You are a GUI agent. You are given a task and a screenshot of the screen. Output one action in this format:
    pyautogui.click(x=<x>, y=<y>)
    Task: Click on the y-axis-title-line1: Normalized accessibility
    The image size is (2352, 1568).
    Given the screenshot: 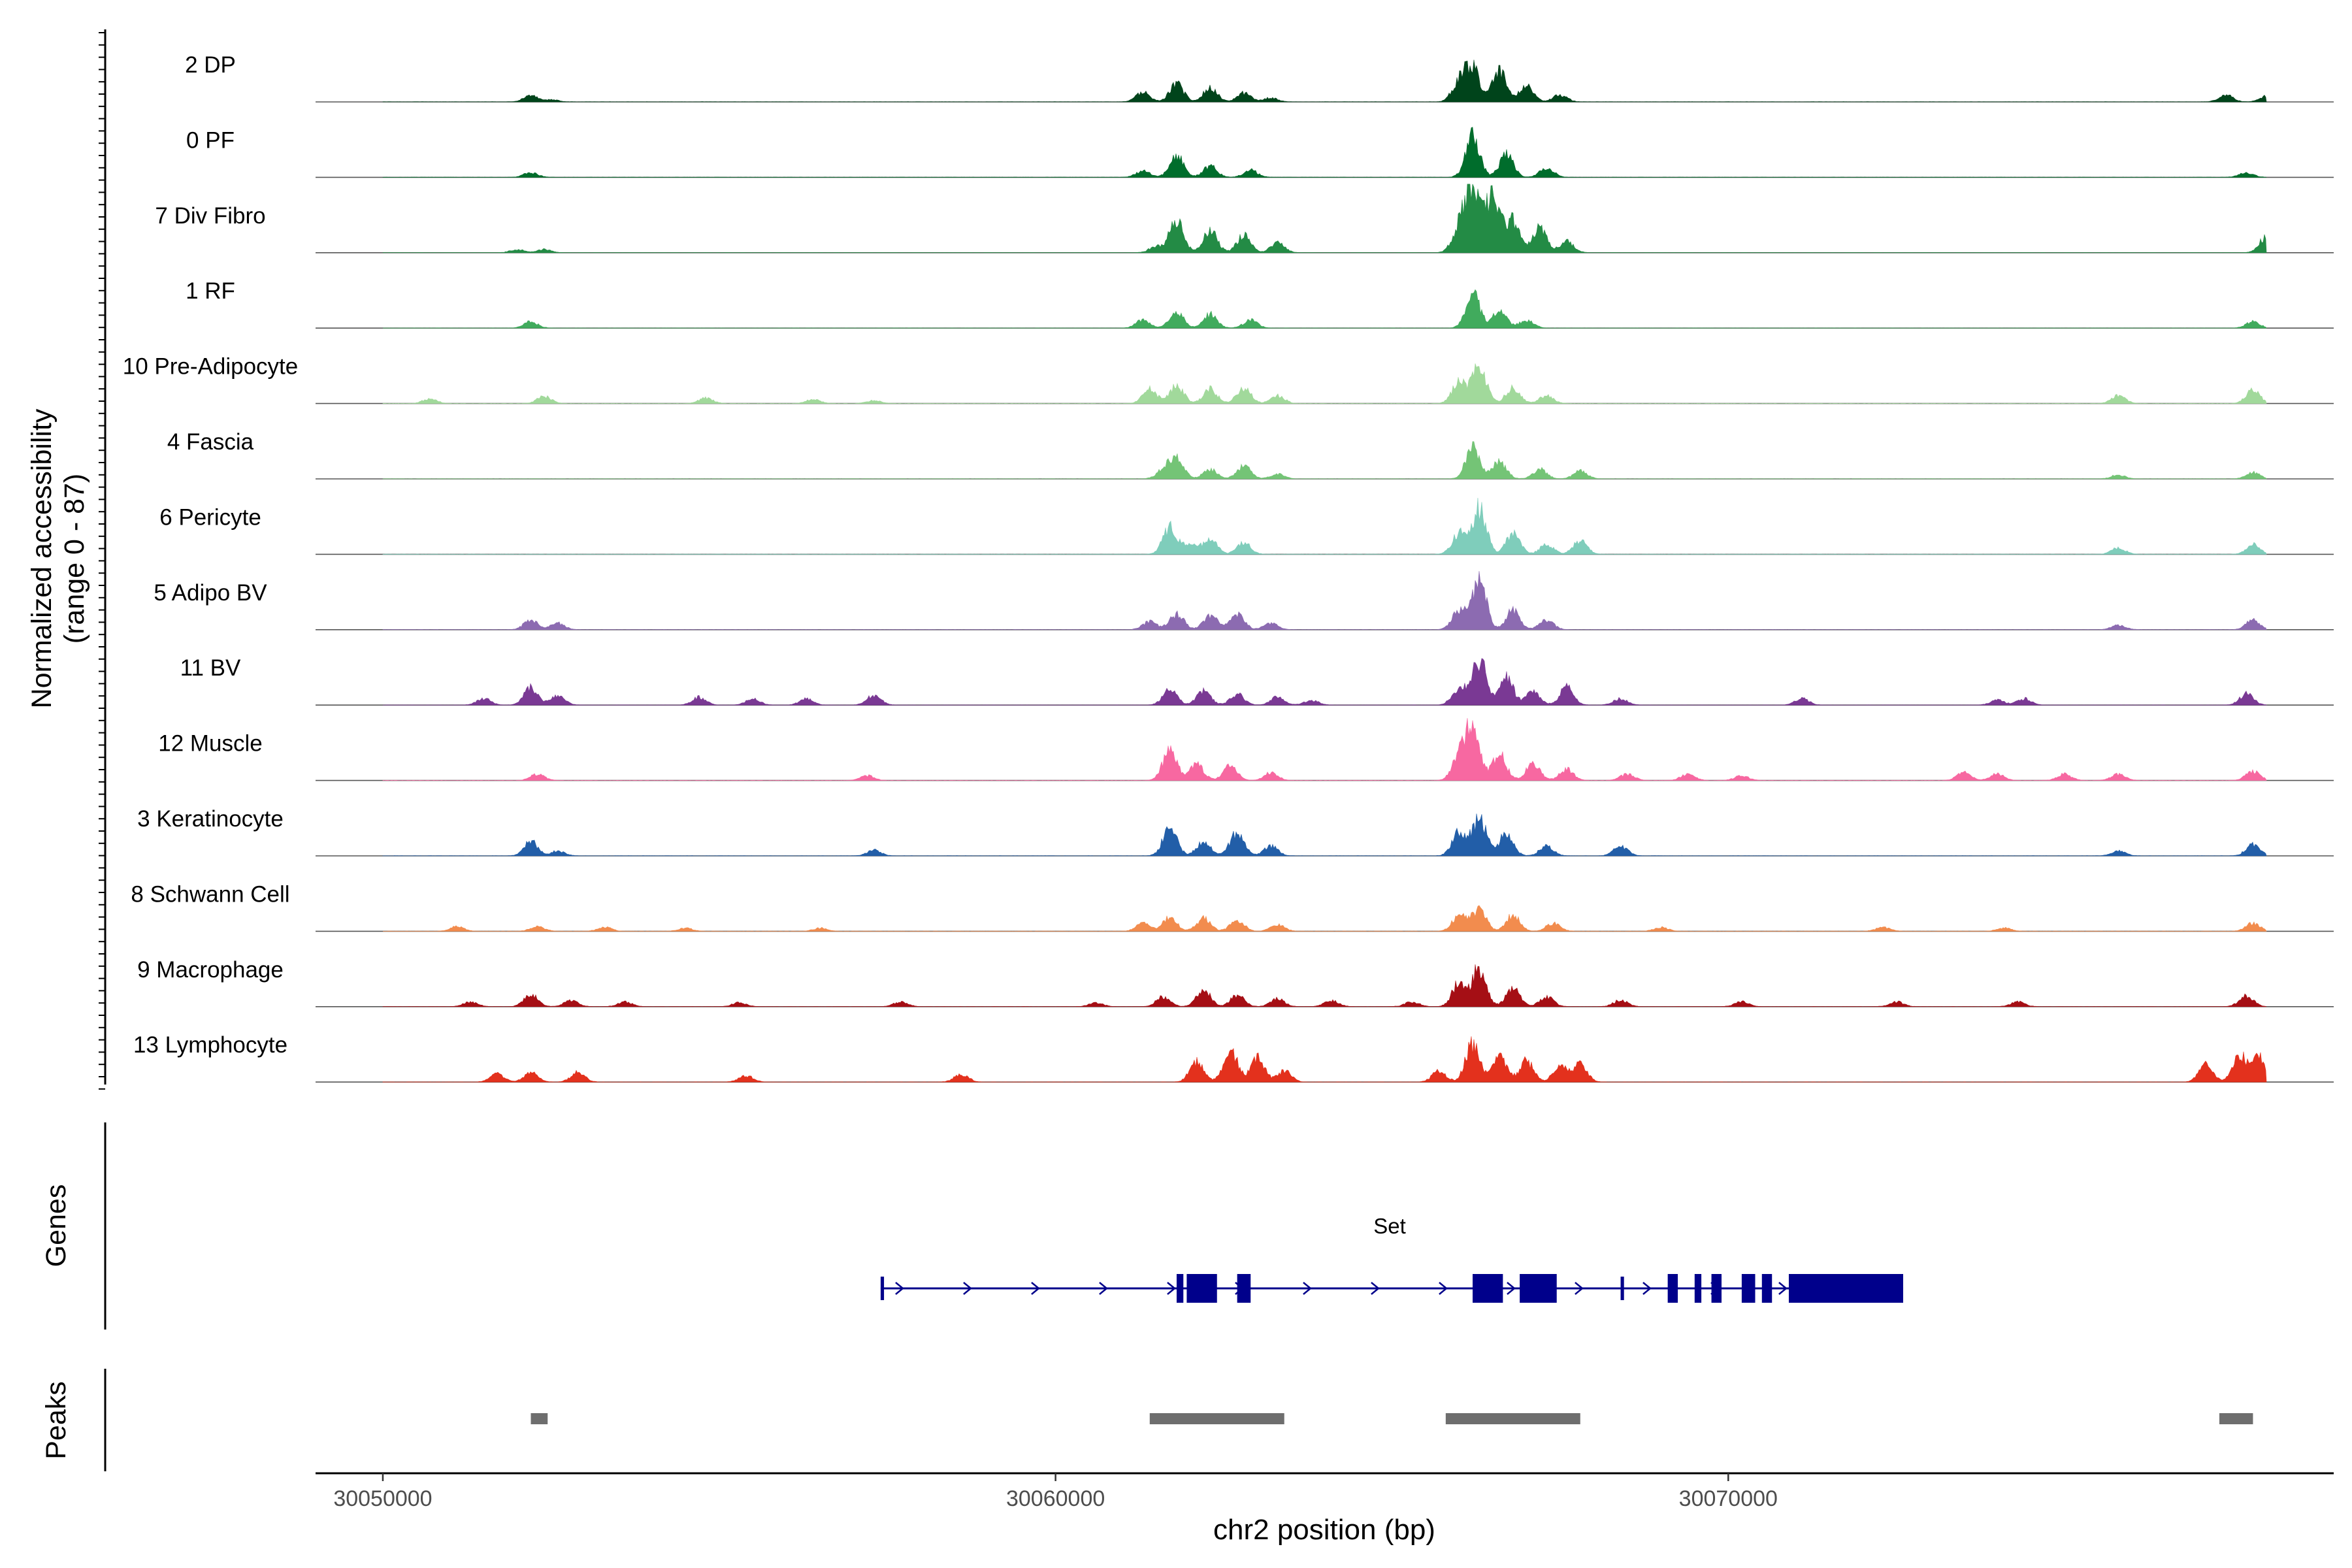 What is the action you would take?
    pyautogui.click(x=41, y=558)
    